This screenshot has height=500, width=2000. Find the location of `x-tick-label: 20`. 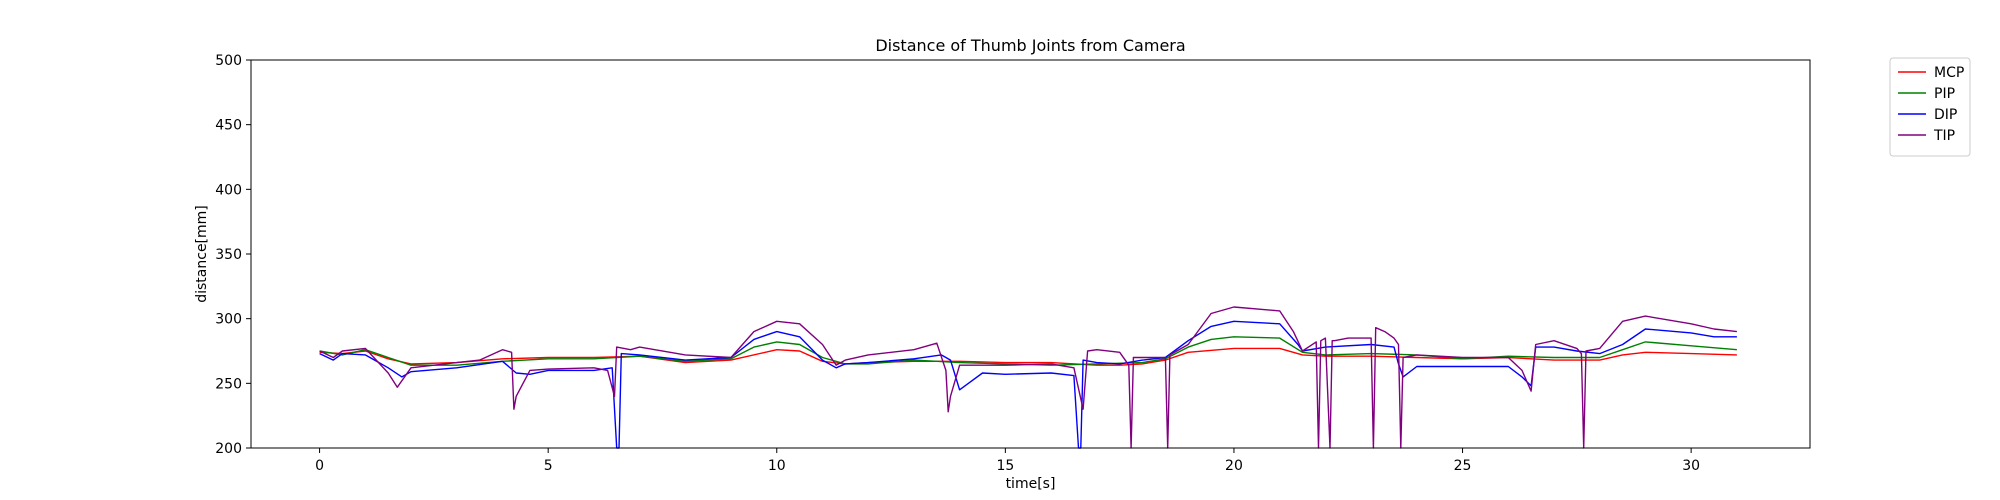

x-tick-label: 20 is located at coordinates (1234, 466).